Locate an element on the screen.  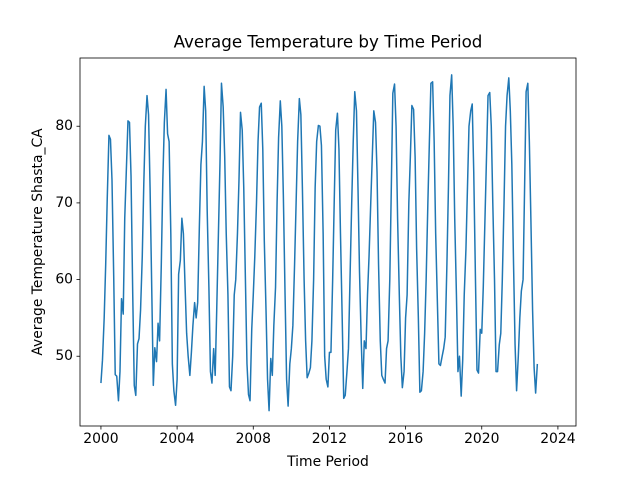
x-tick-label: 2012 is located at coordinates (329, 439).